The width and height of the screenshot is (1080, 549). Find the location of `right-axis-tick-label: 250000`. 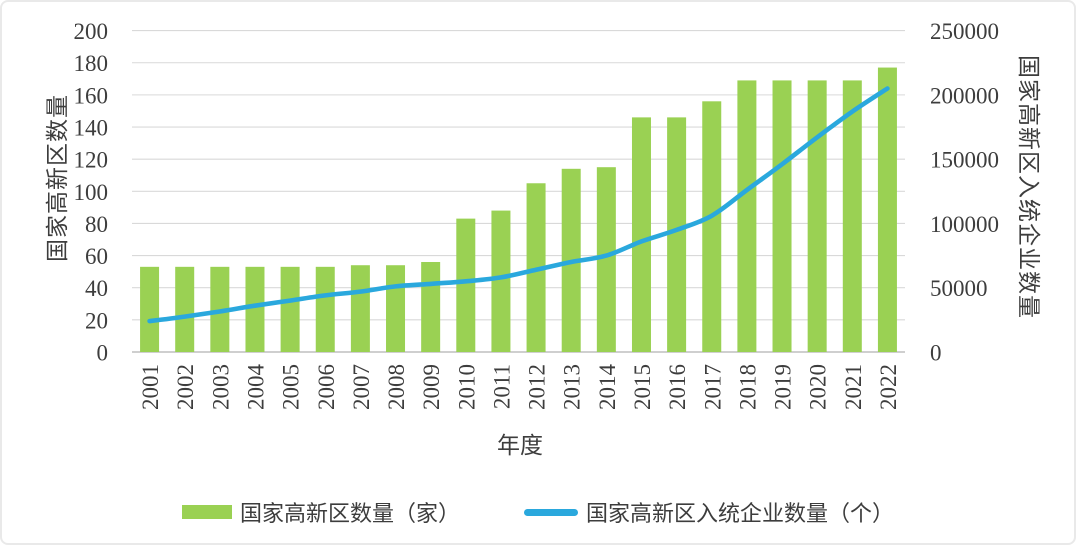

right-axis-tick-label: 250000 is located at coordinates (964, 31).